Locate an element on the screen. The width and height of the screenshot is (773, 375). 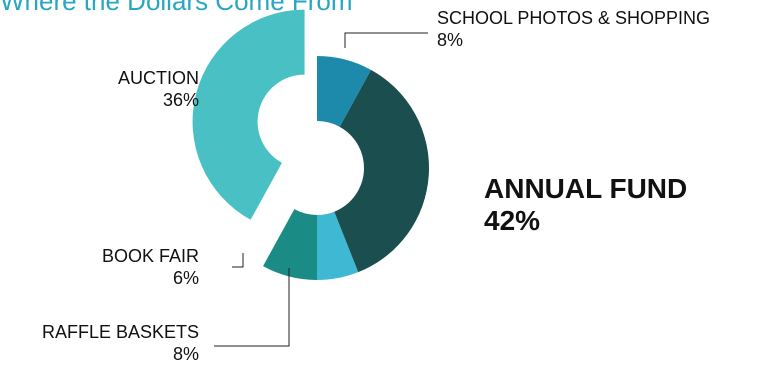
leader-line-raffle-baskets is located at coordinates (252, 307).